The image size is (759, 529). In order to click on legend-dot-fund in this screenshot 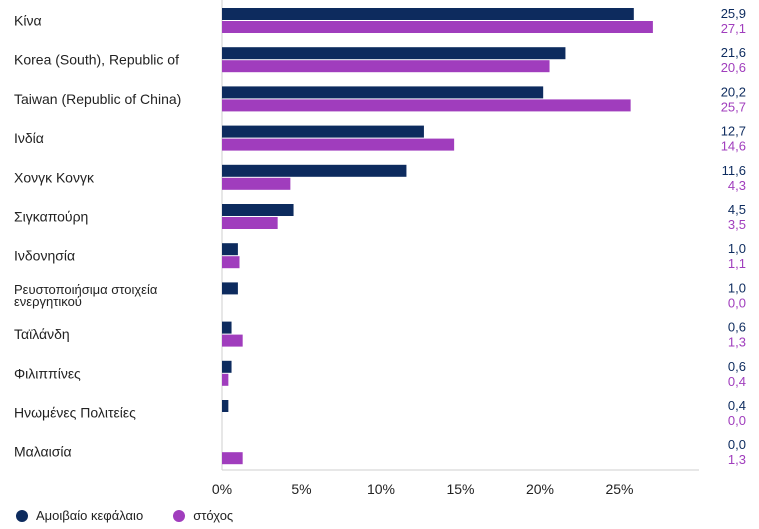, I will do `click(22, 515)`.